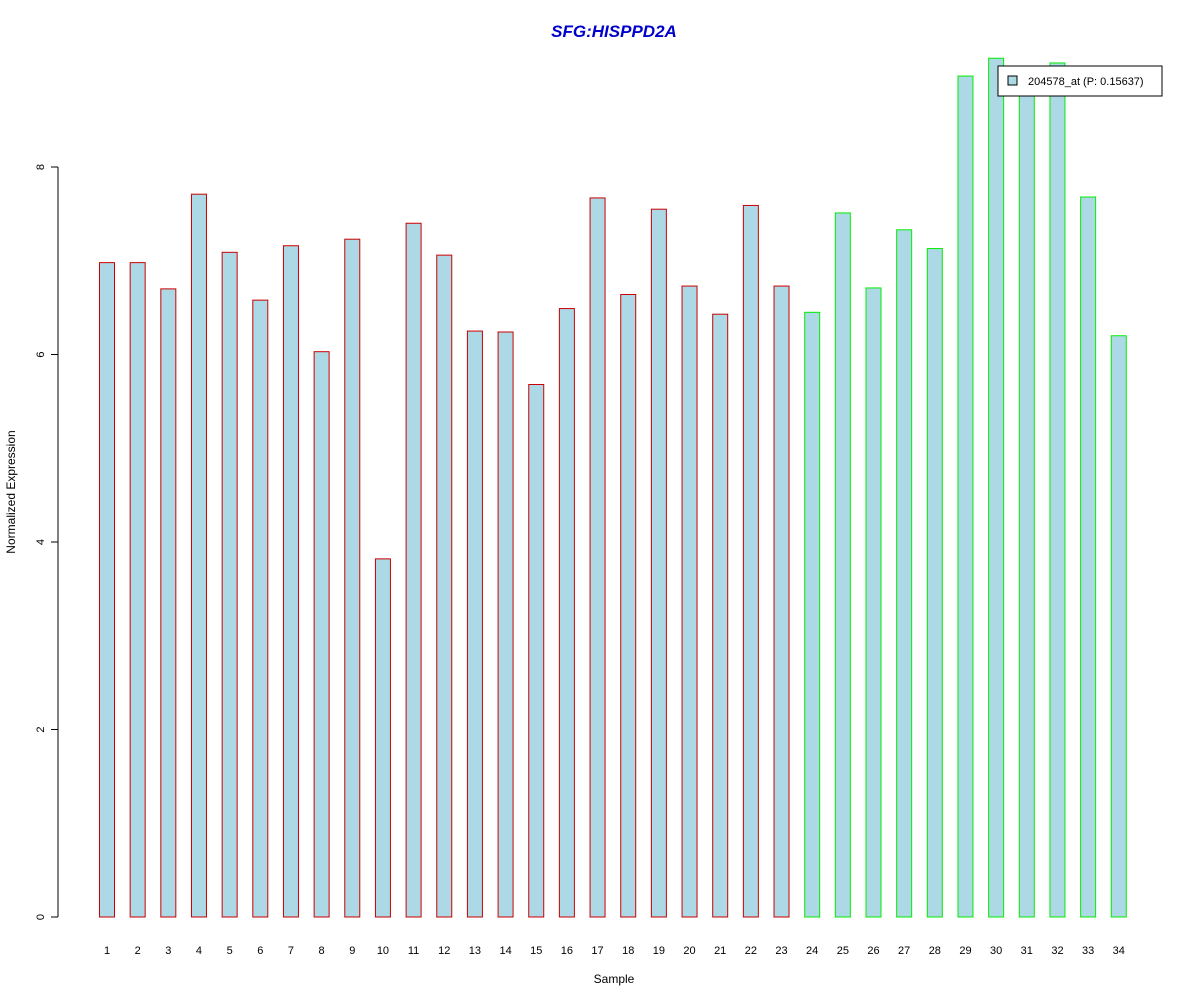 The width and height of the screenshot is (1200, 1000). I want to click on x-tick-label: 18, so click(628, 951).